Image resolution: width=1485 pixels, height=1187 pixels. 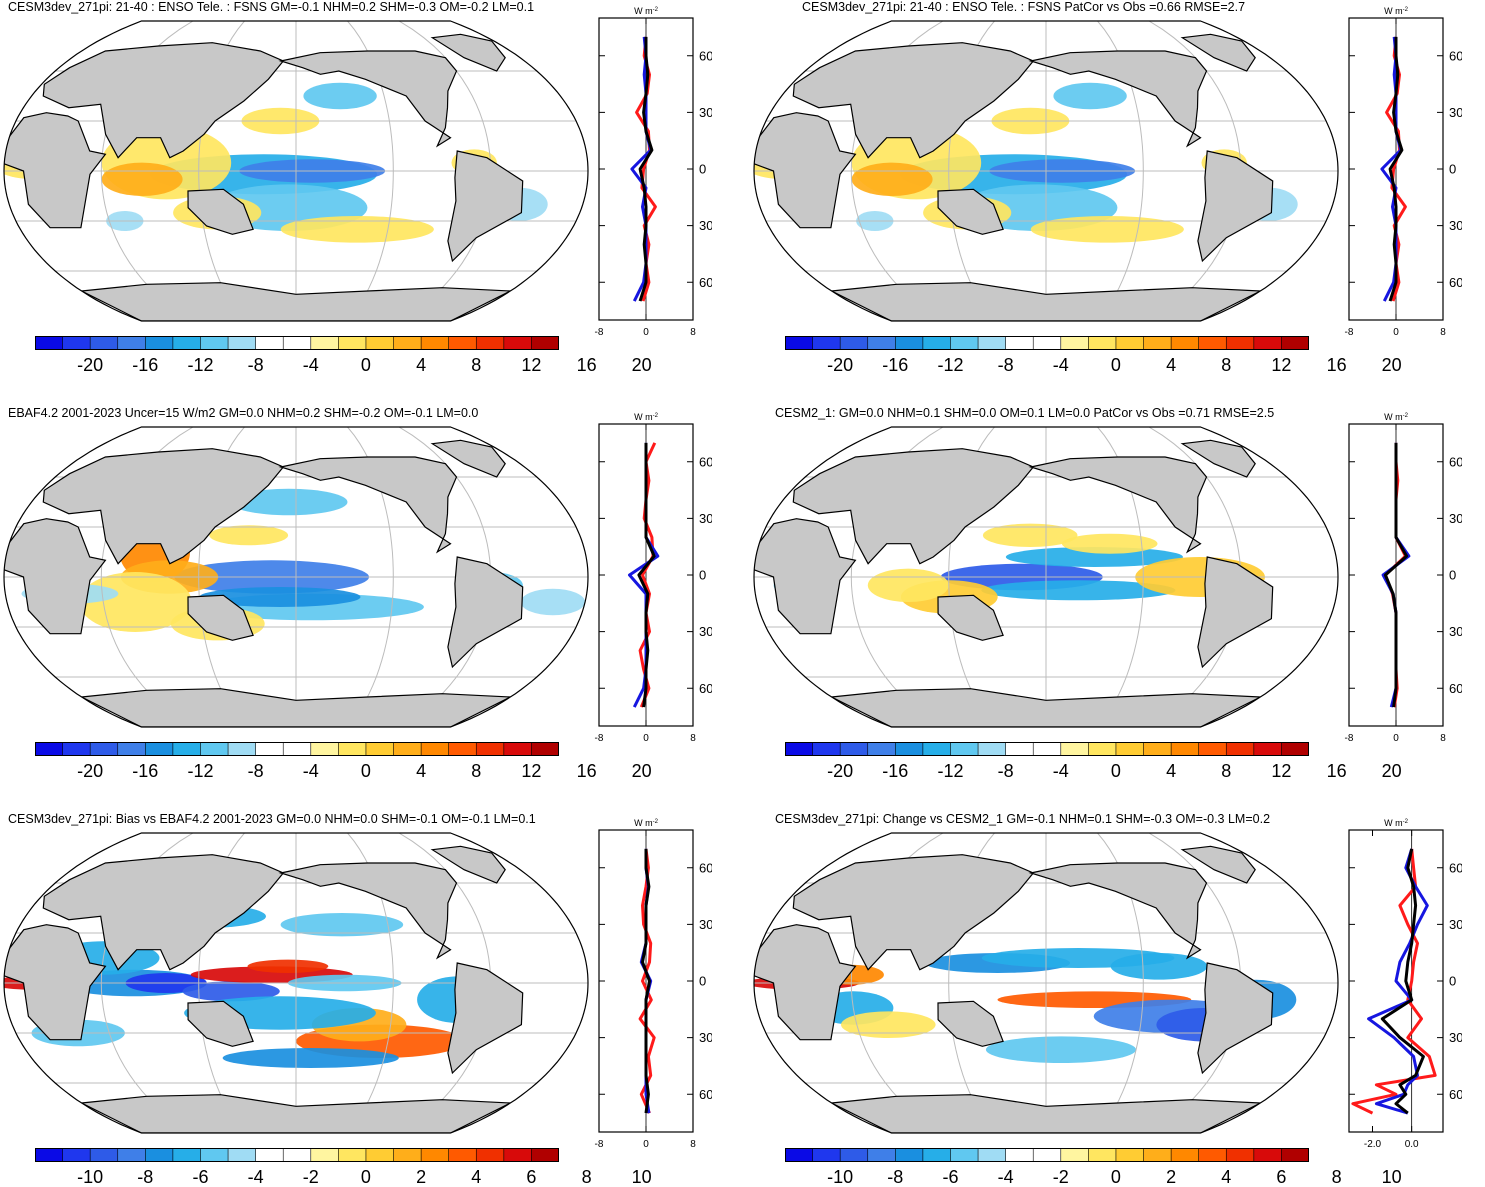 What do you see at coordinates (1455, 867) in the screenshot?
I see `lat-label: 60N` at bounding box center [1455, 867].